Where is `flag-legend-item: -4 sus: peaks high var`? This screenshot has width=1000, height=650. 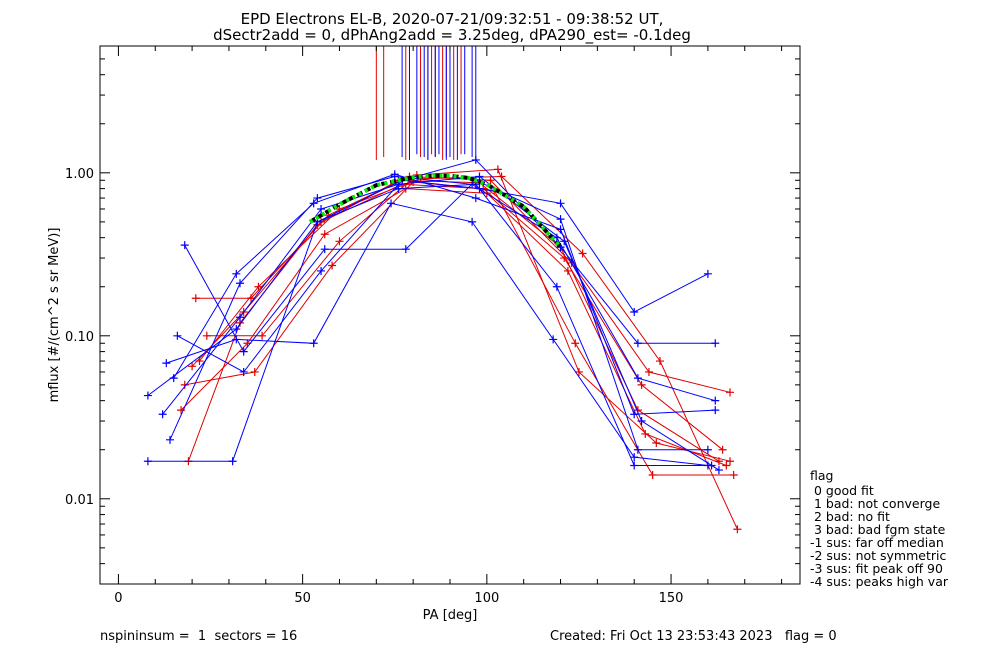
flag-legend-item: -4 sus: peaks high var is located at coordinates (879, 581).